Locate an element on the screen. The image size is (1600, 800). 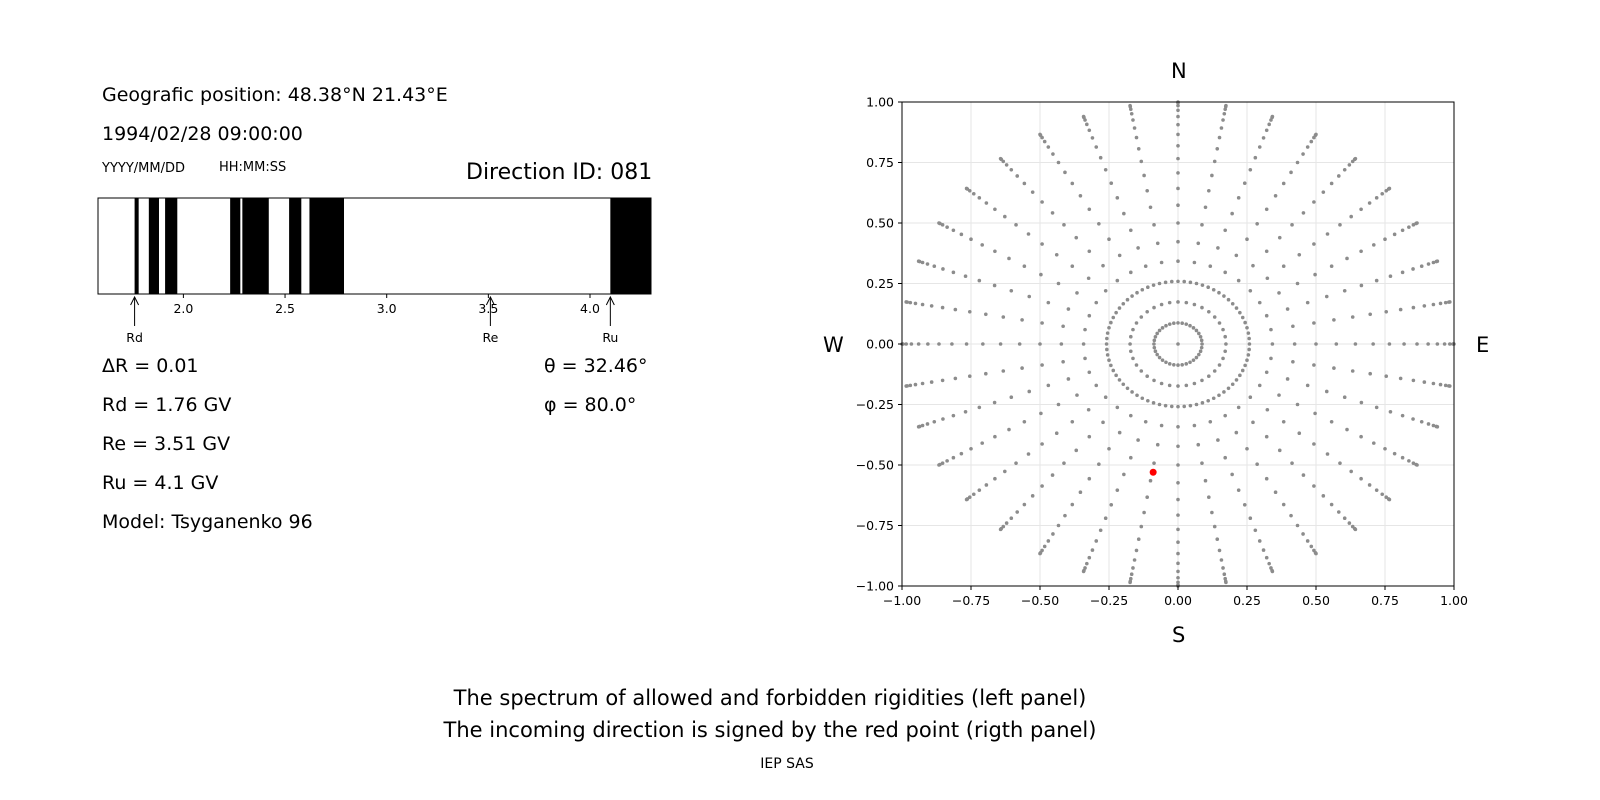
phi-value: φ = 80.0° is located at coordinates (590, 405).